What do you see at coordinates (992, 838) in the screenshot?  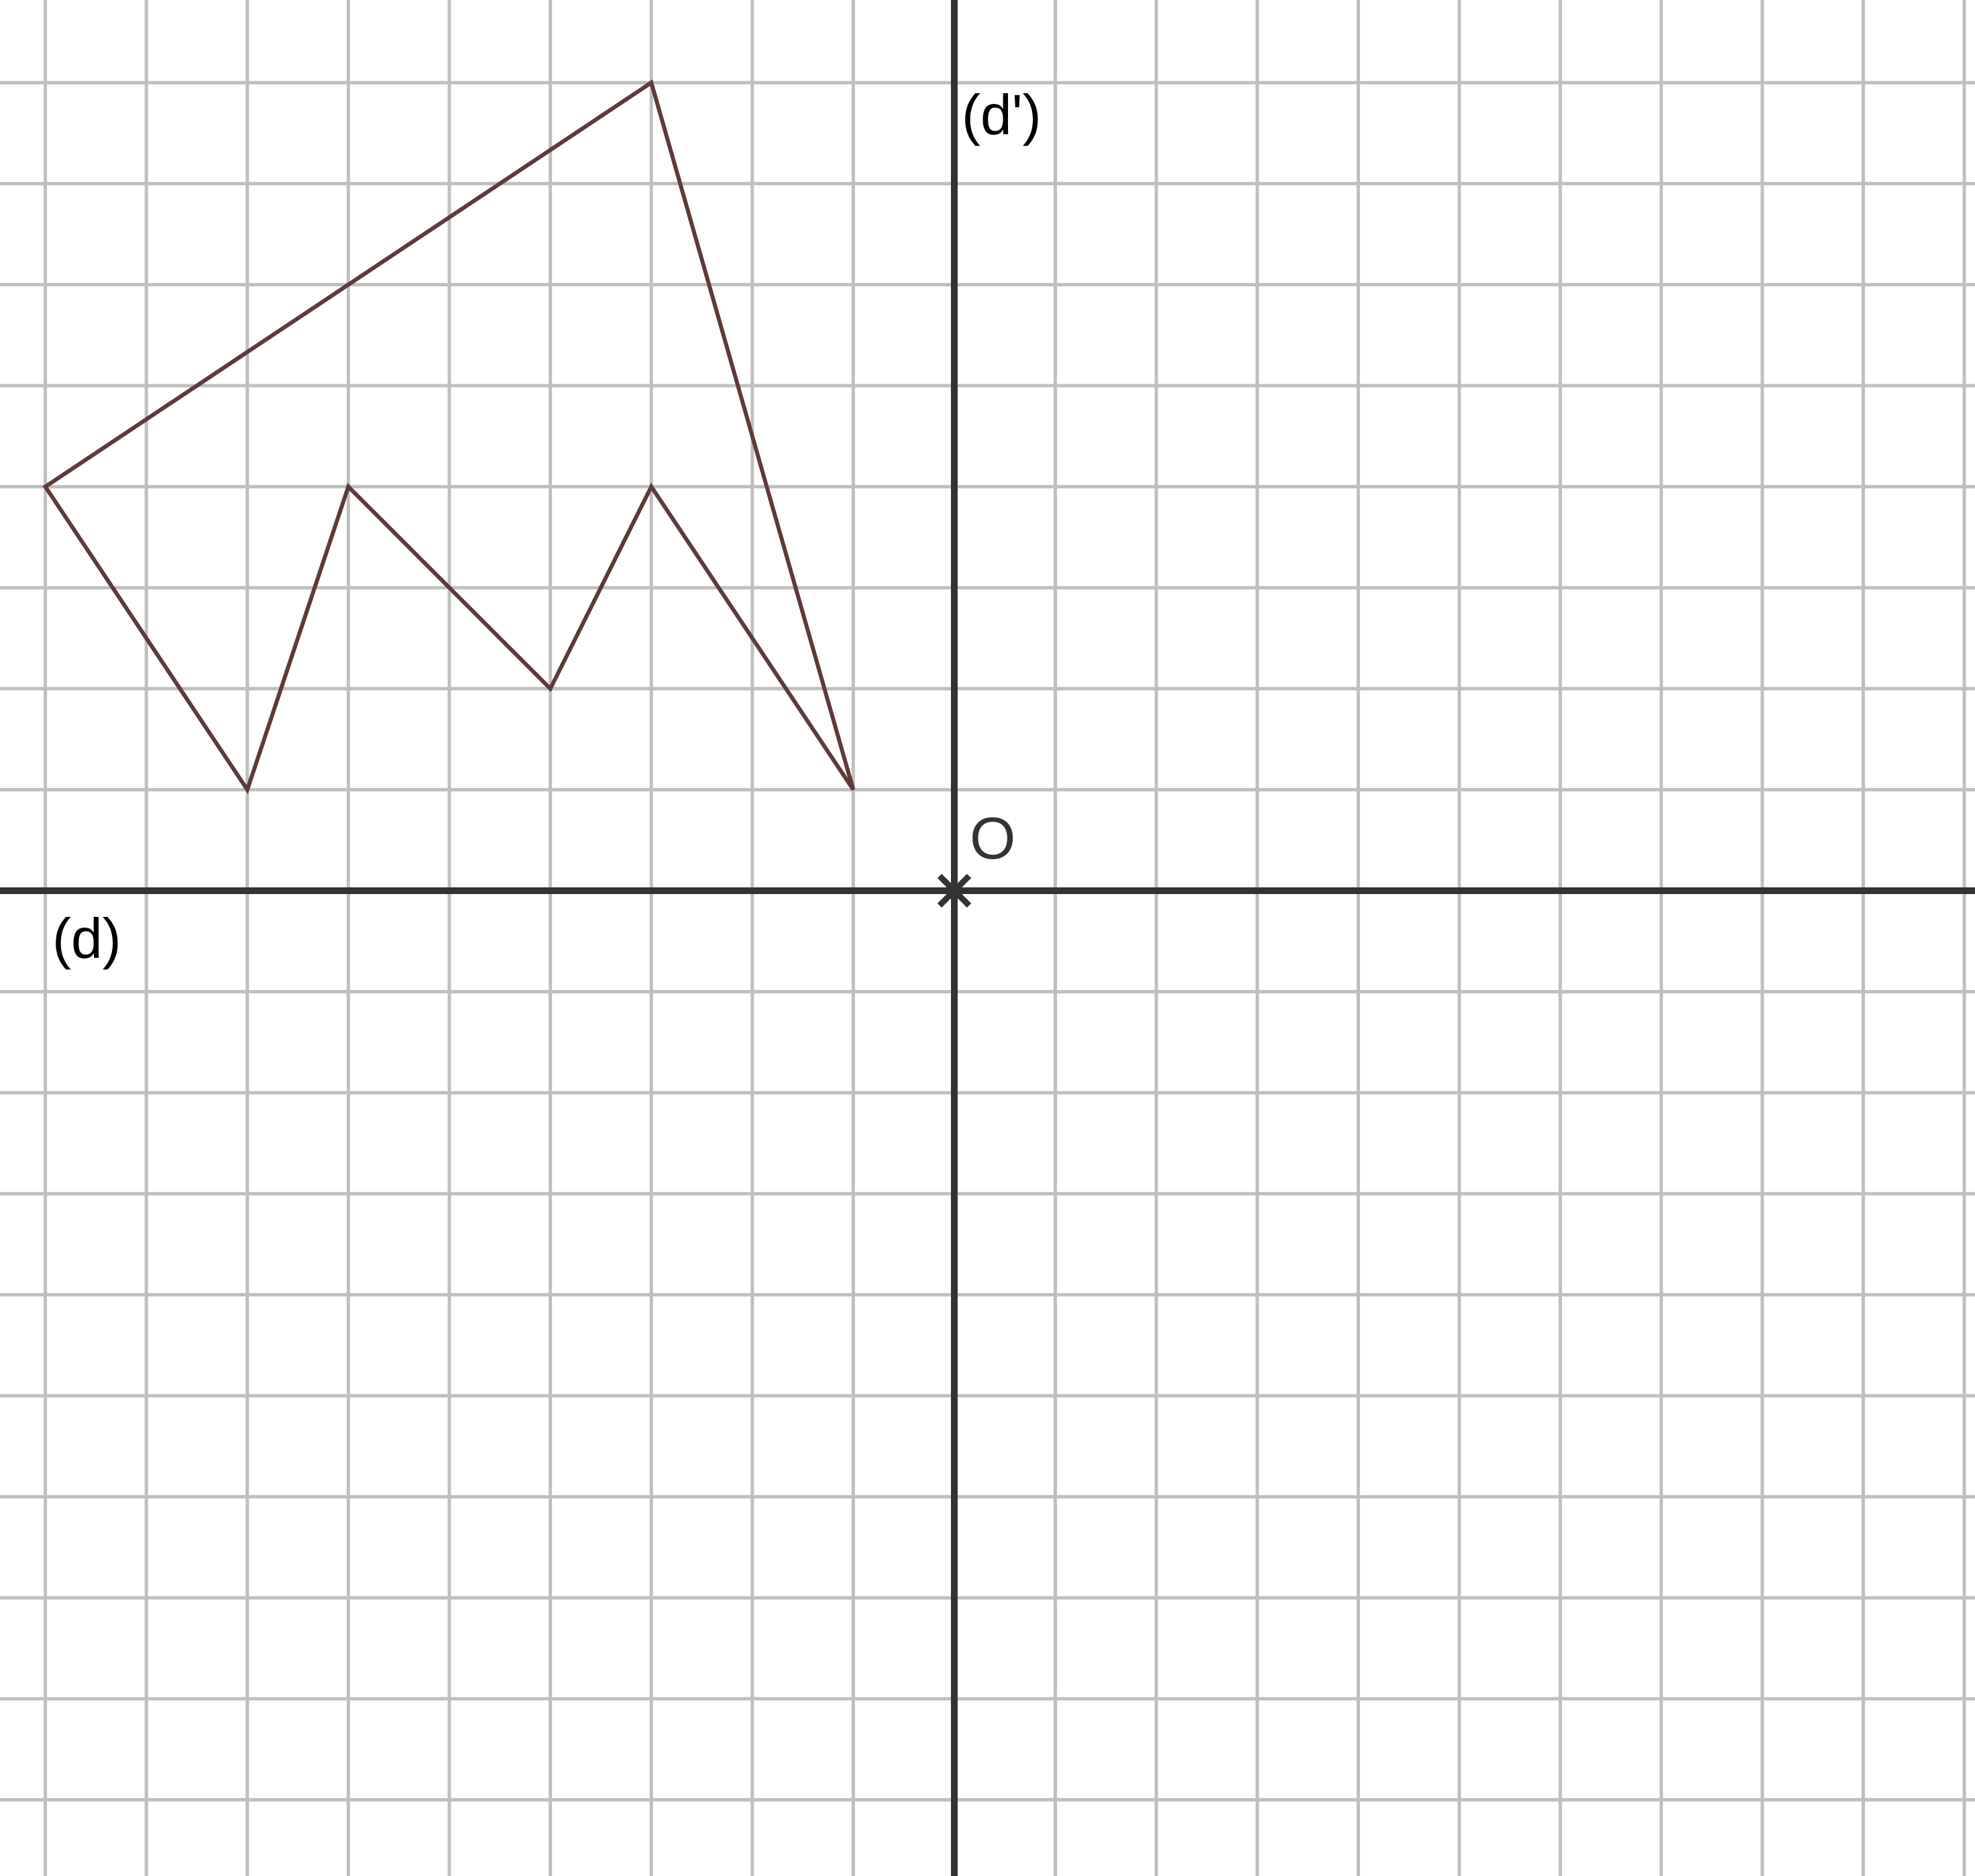 I see `origin-label: O` at bounding box center [992, 838].